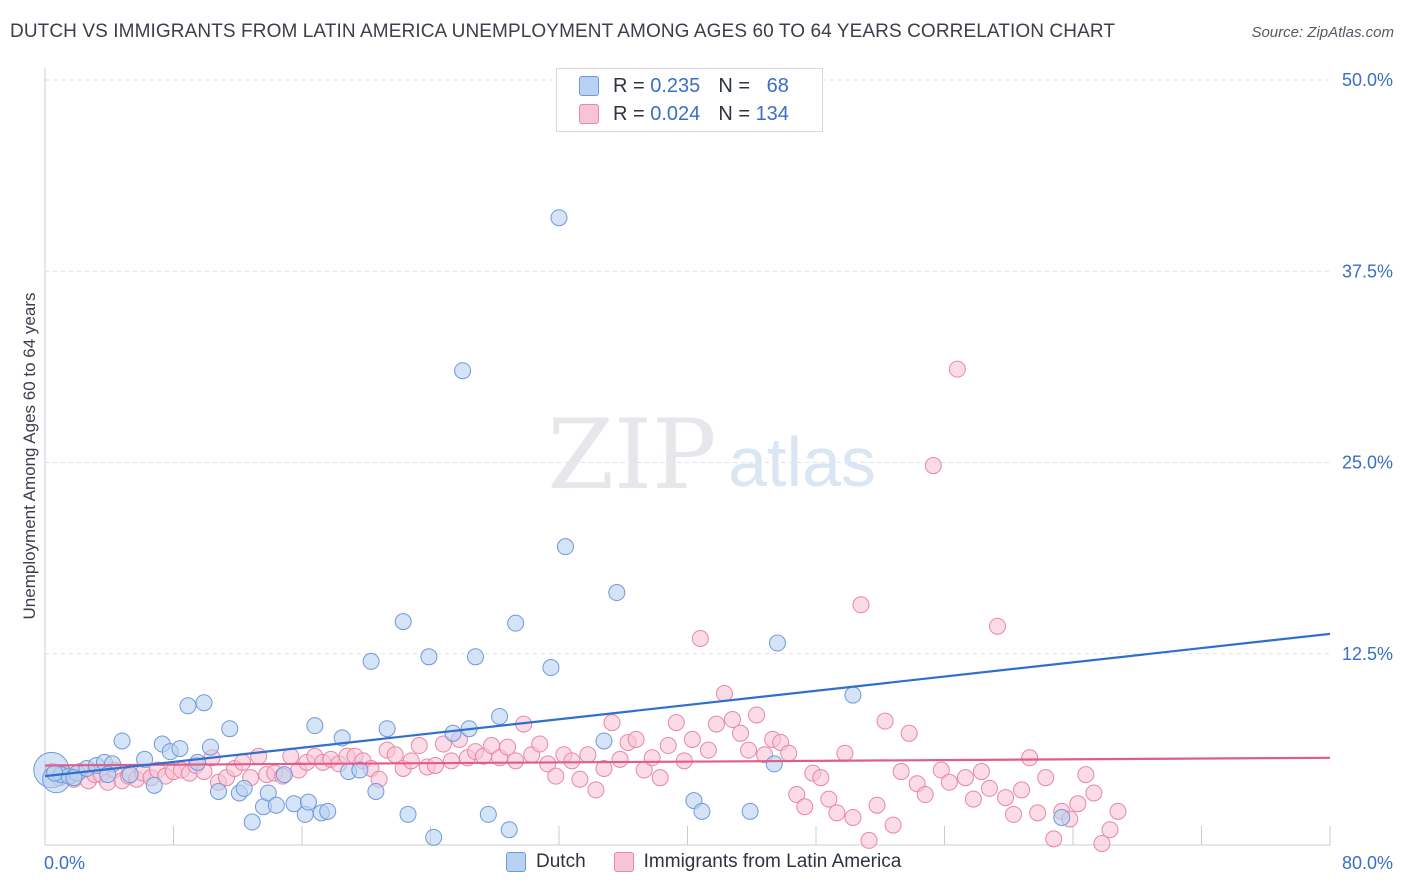  Describe the element at coordinates (629, 113) in the screenshot. I see `legend-r-label: R =` at that location.